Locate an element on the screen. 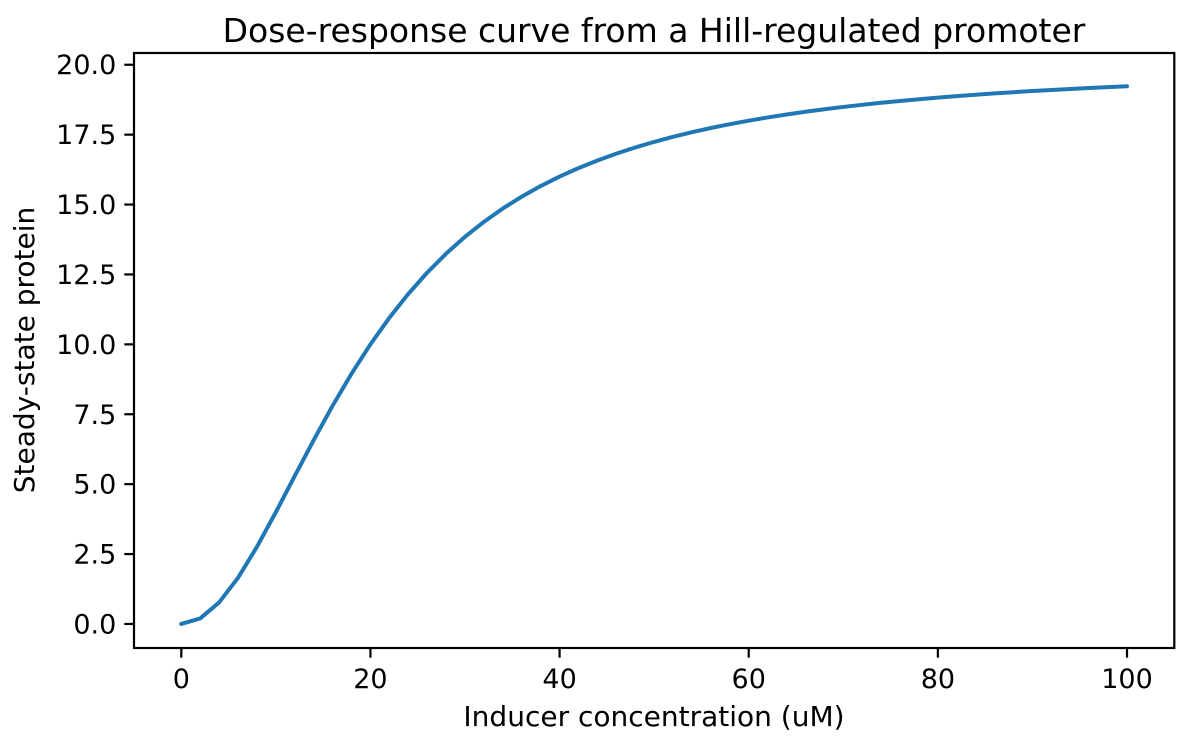 This screenshot has height=751, width=1194. x-tick-label: 80 is located at coordinates (938, 679).